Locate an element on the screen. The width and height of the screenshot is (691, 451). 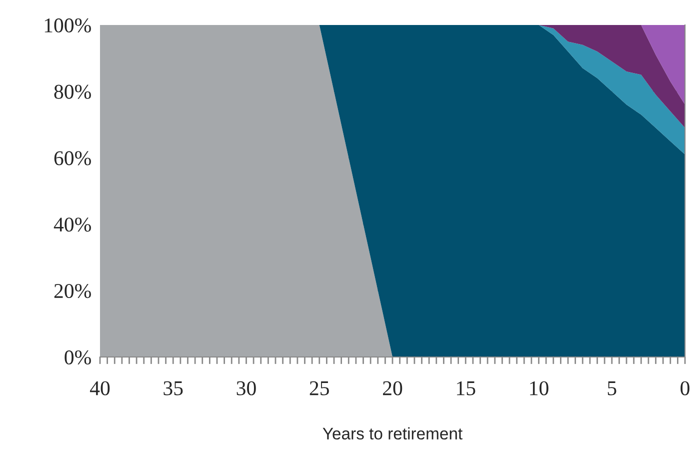
x-tick-label: 0 is located at coordinates (685, 388).